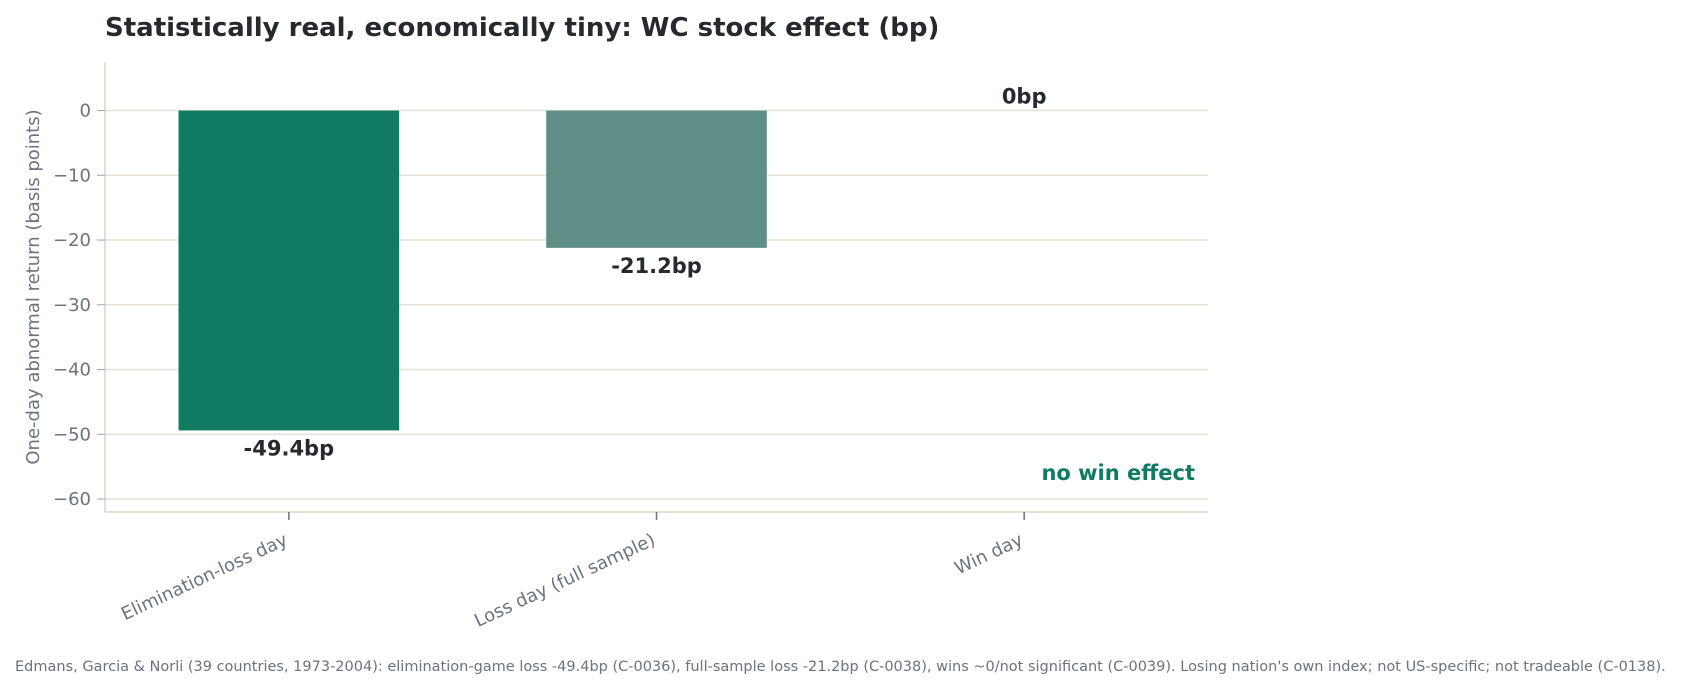 The height and width of the screenshot is (689, 1683). Describe the element at coordinates (72, 434) in the screenshot. I see `y-tick-label: −50` at that location.